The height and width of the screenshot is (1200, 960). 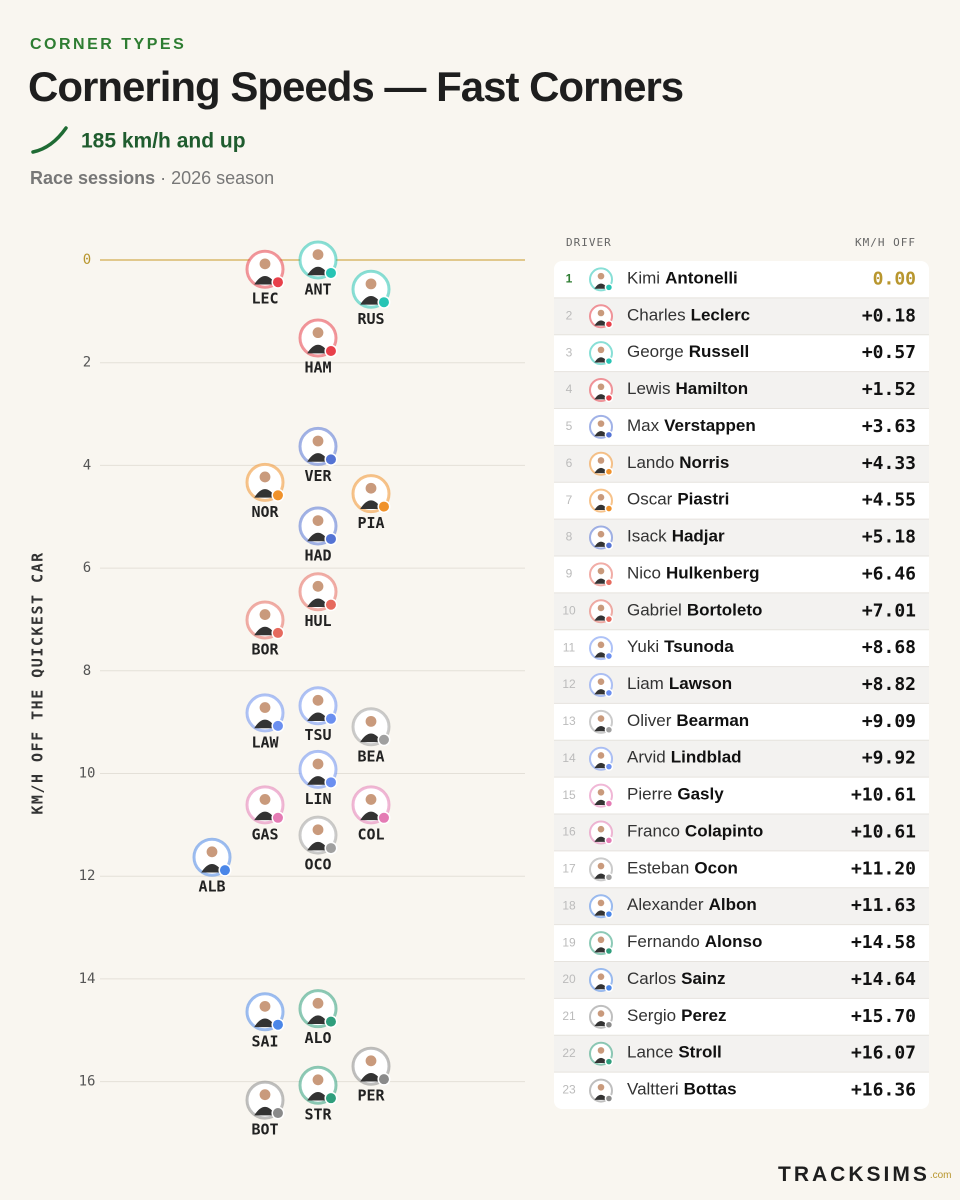 I want to click on rank: 13, so click(x=569, y=721).